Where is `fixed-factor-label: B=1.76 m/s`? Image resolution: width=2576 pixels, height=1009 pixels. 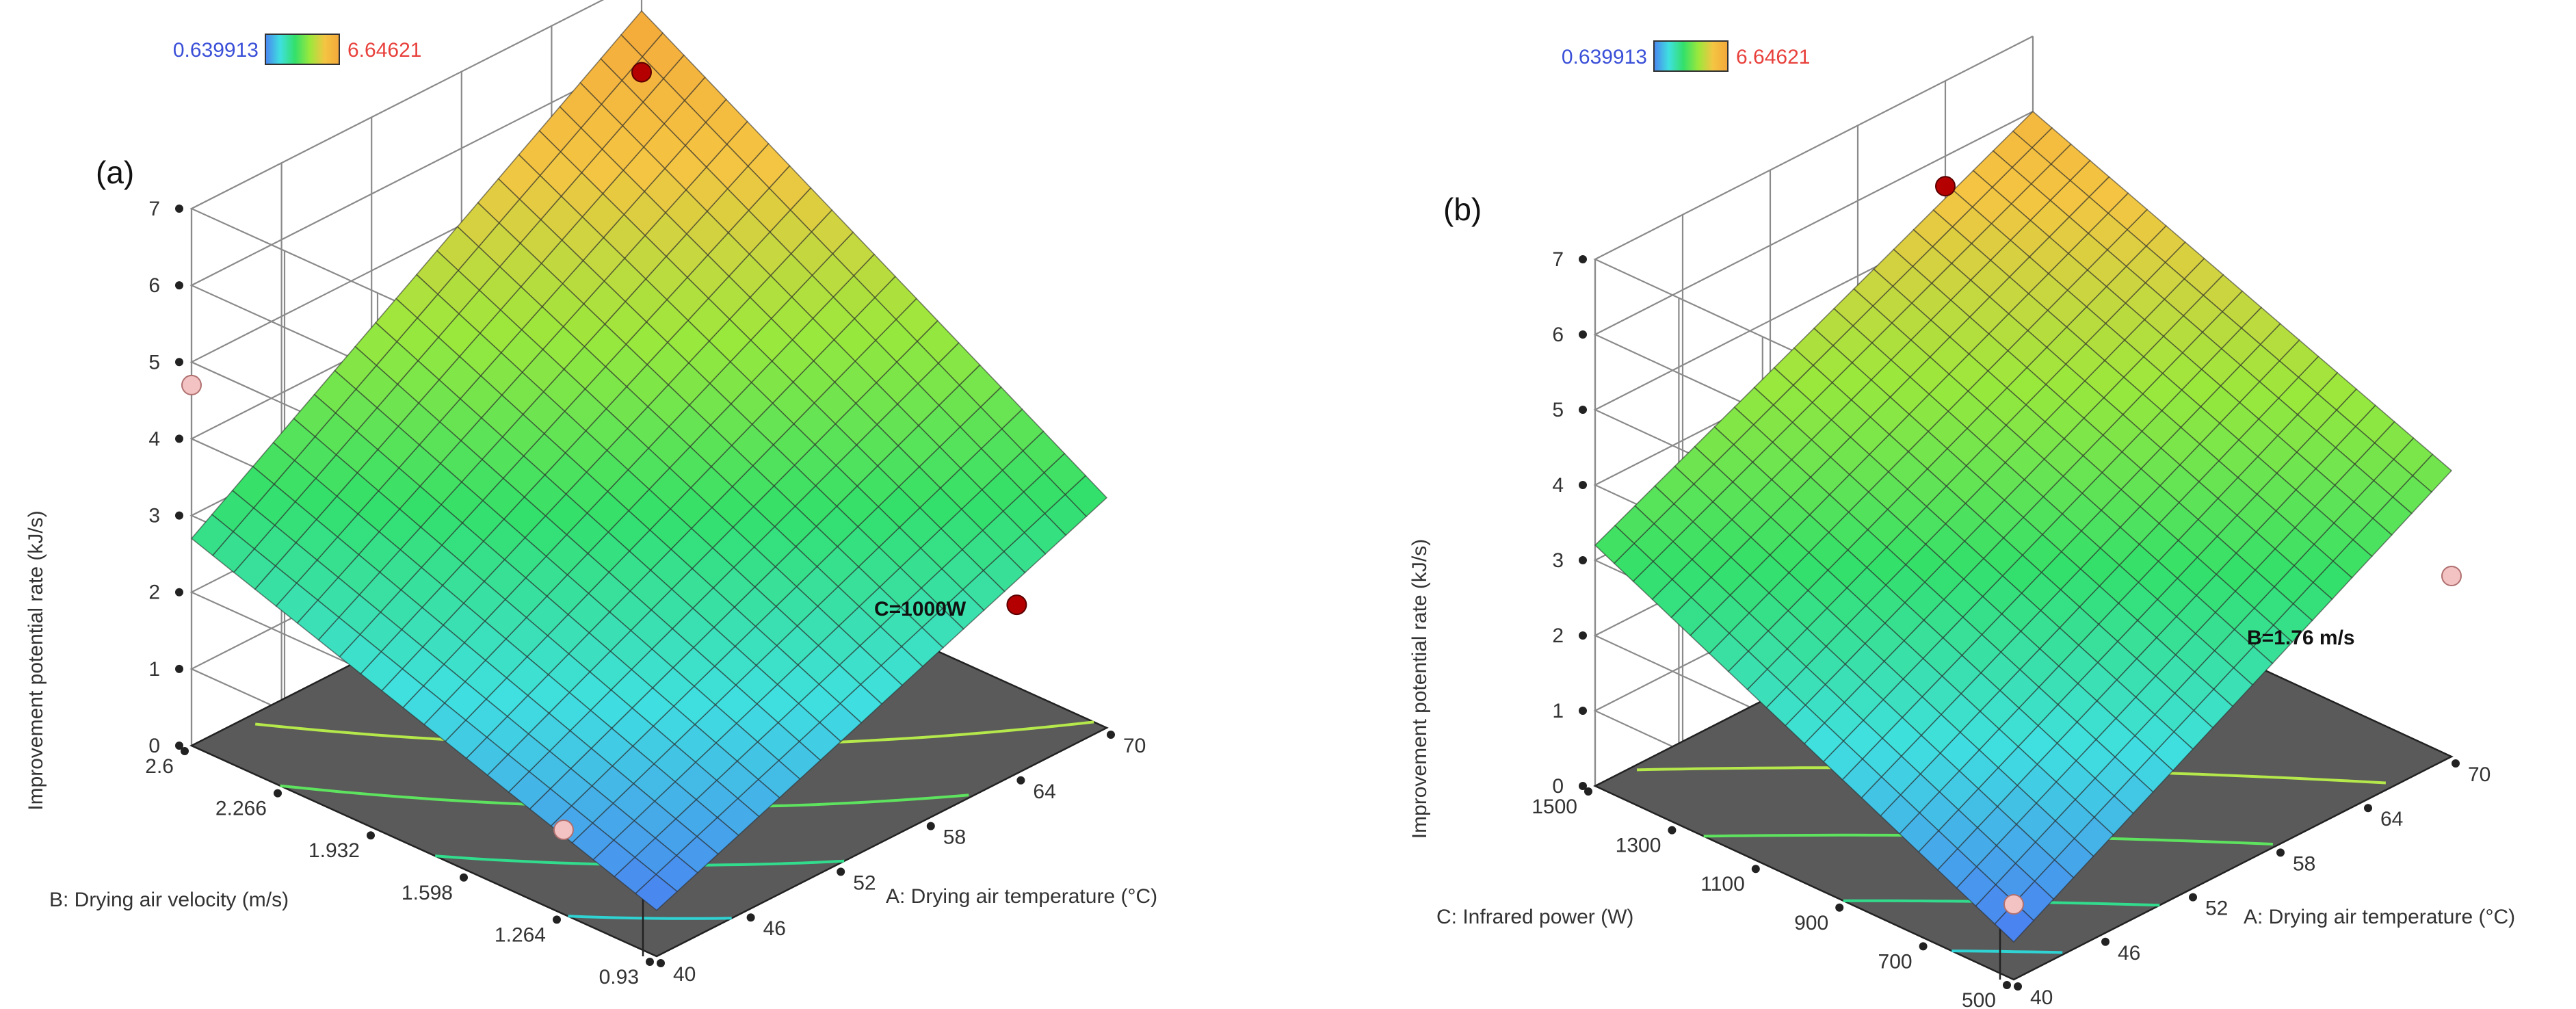
fixed-factor-label: B=1.76 m/s is located at coordinates (2301, 638).